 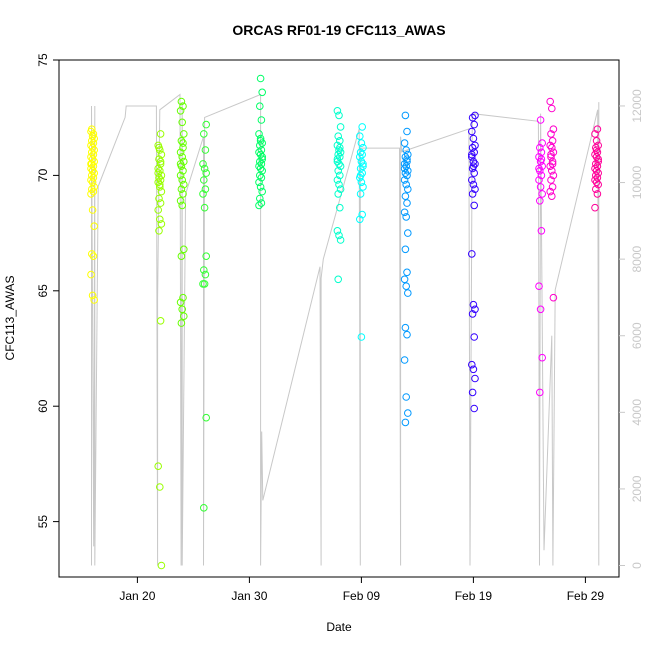 What do you see at coordinates (637, 488) in the screenshot?
I see `y2-tick-label: 2000` at bounding box center [637, 488].